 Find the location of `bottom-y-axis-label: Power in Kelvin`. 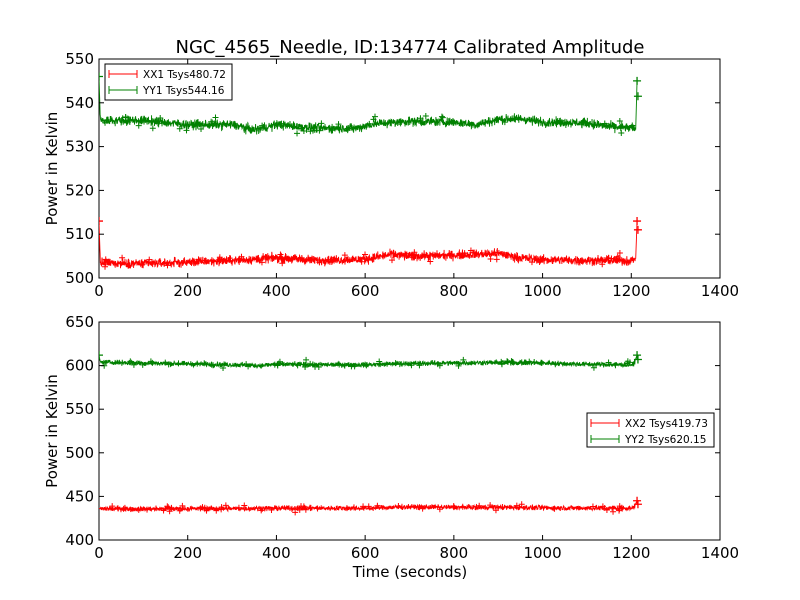

bottom-y-axis-label: Power in Kelvin is located at coordinates (52, 431).